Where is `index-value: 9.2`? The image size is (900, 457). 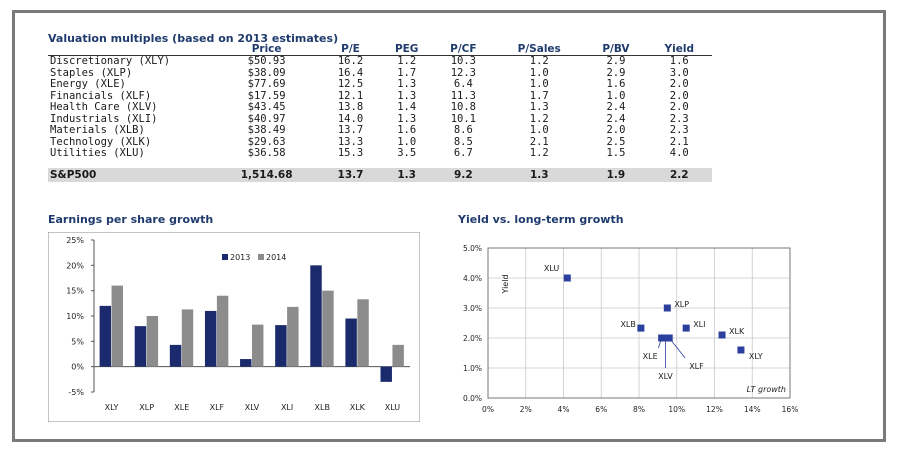 index-value: 9.2 is located at coordinates (463, 174).